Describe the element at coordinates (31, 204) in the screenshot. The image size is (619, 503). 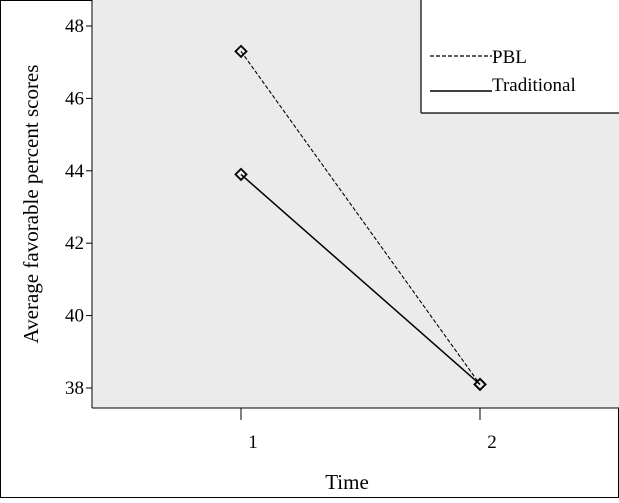
I see `y-axis-title: Average favorable percent scores` at that location.